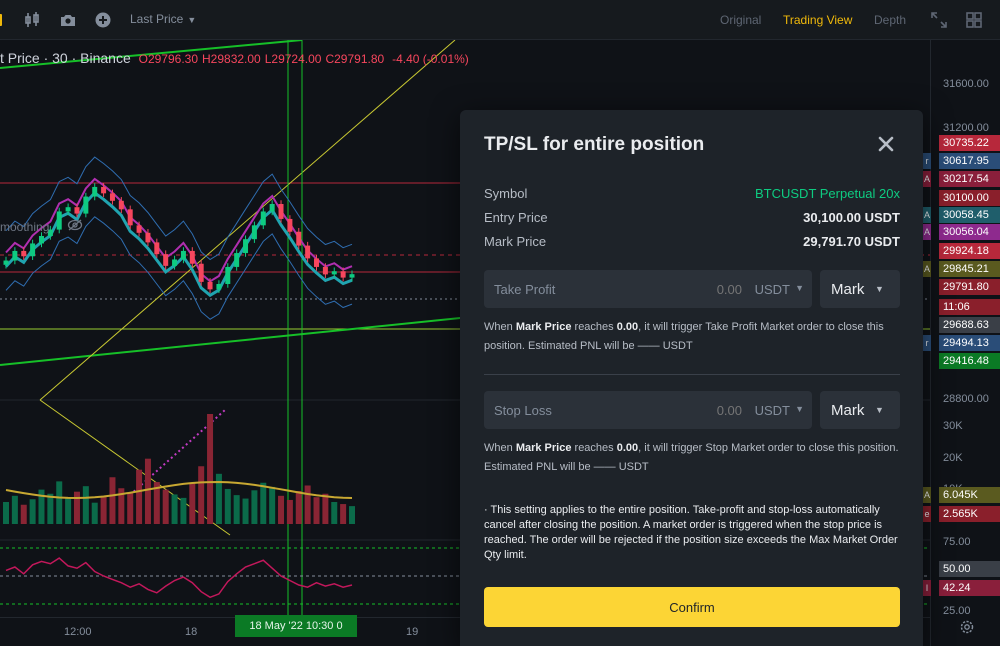  I want to click on price-type-select: Last Price ▼, so click(163, 19).